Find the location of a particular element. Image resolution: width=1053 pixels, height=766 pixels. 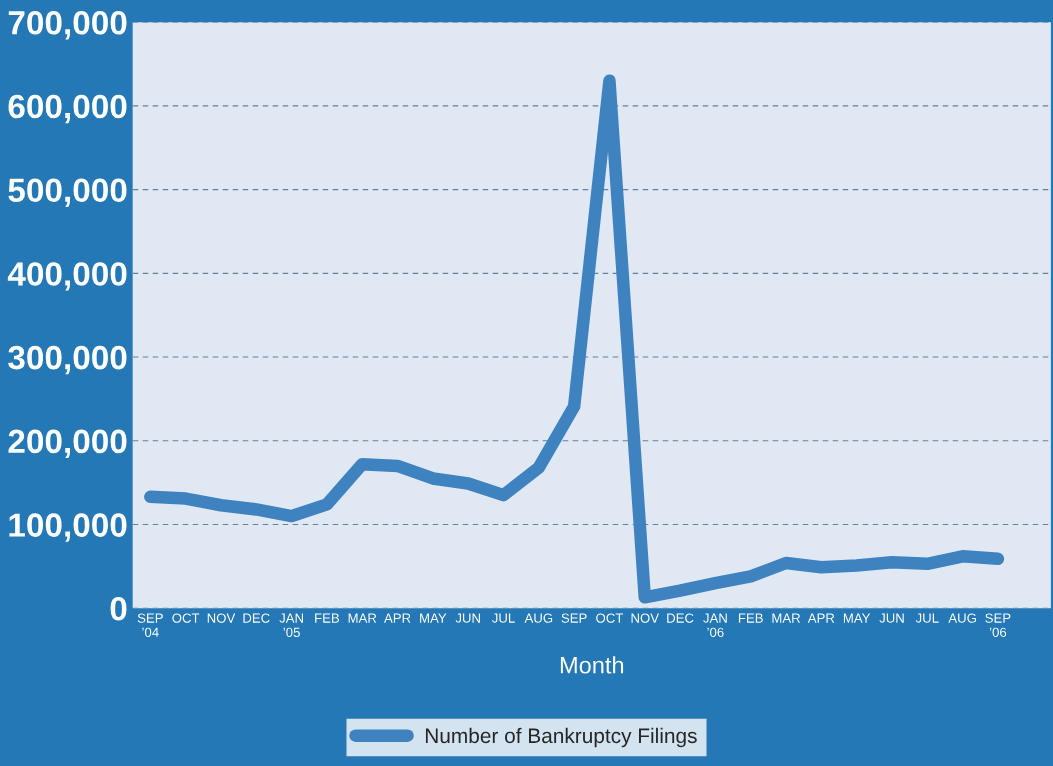

x-tick-label: JAN ’05 is located at coordinates (291, 625).